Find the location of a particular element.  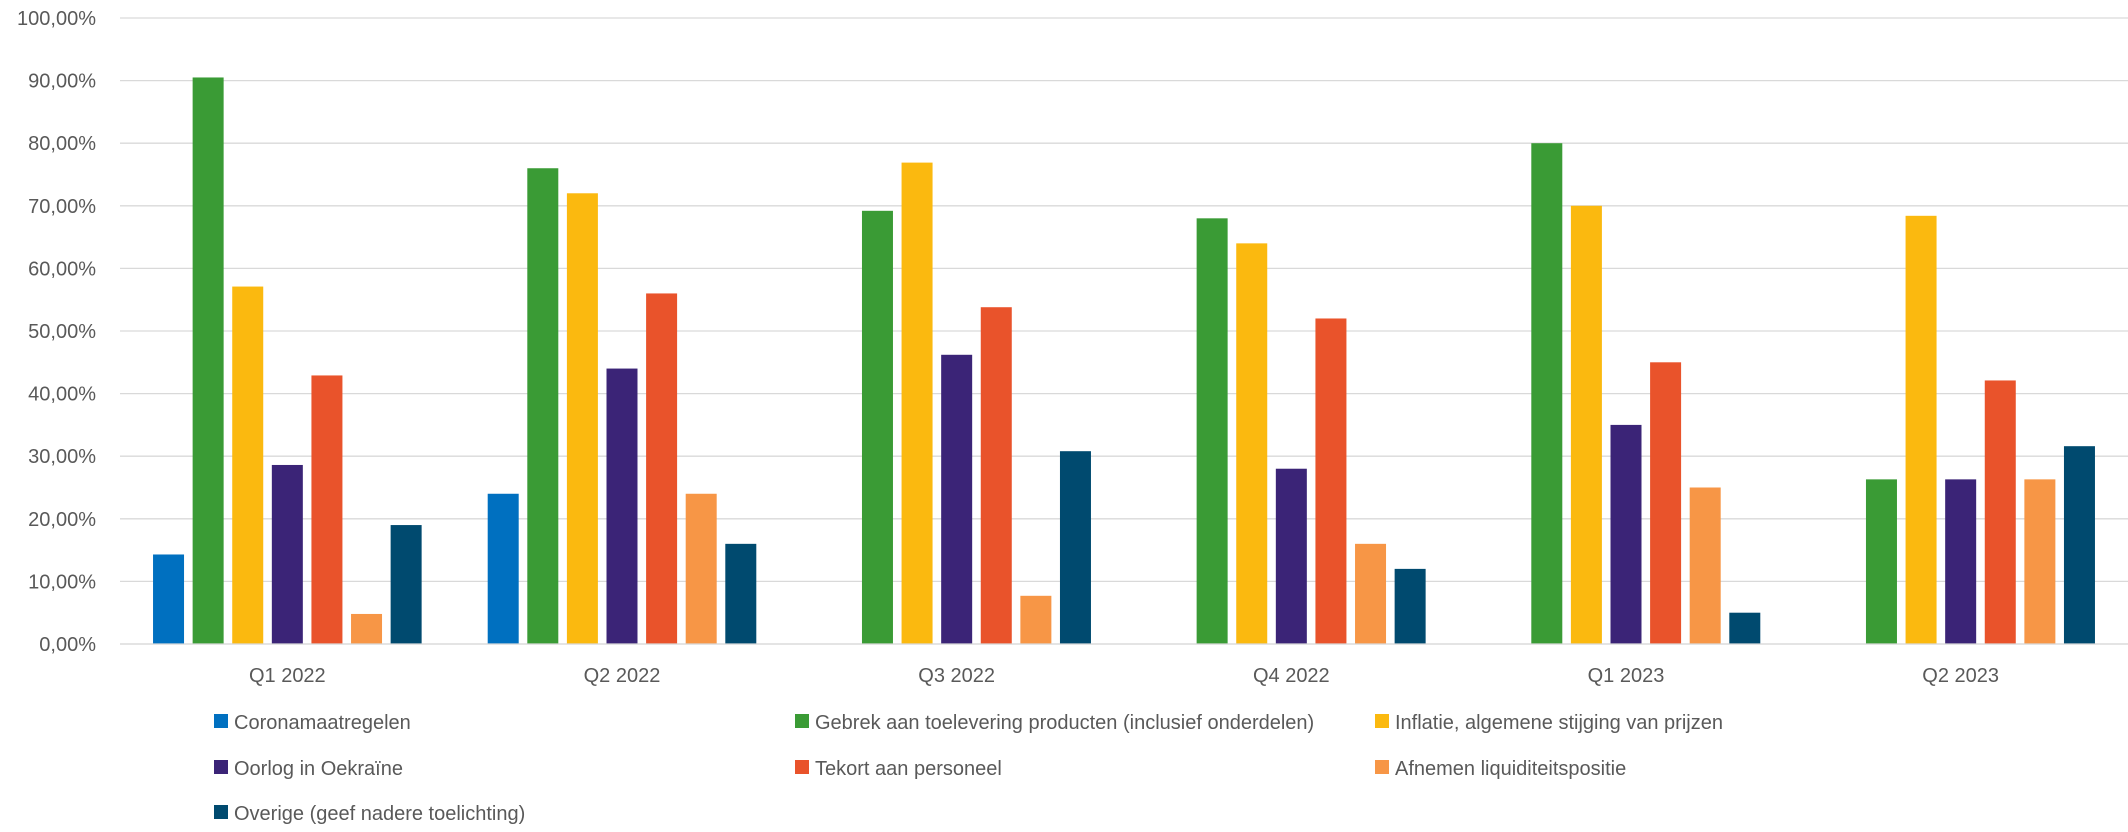

x-tick-label: Q1 2022 is located at coordinates (287, 676).